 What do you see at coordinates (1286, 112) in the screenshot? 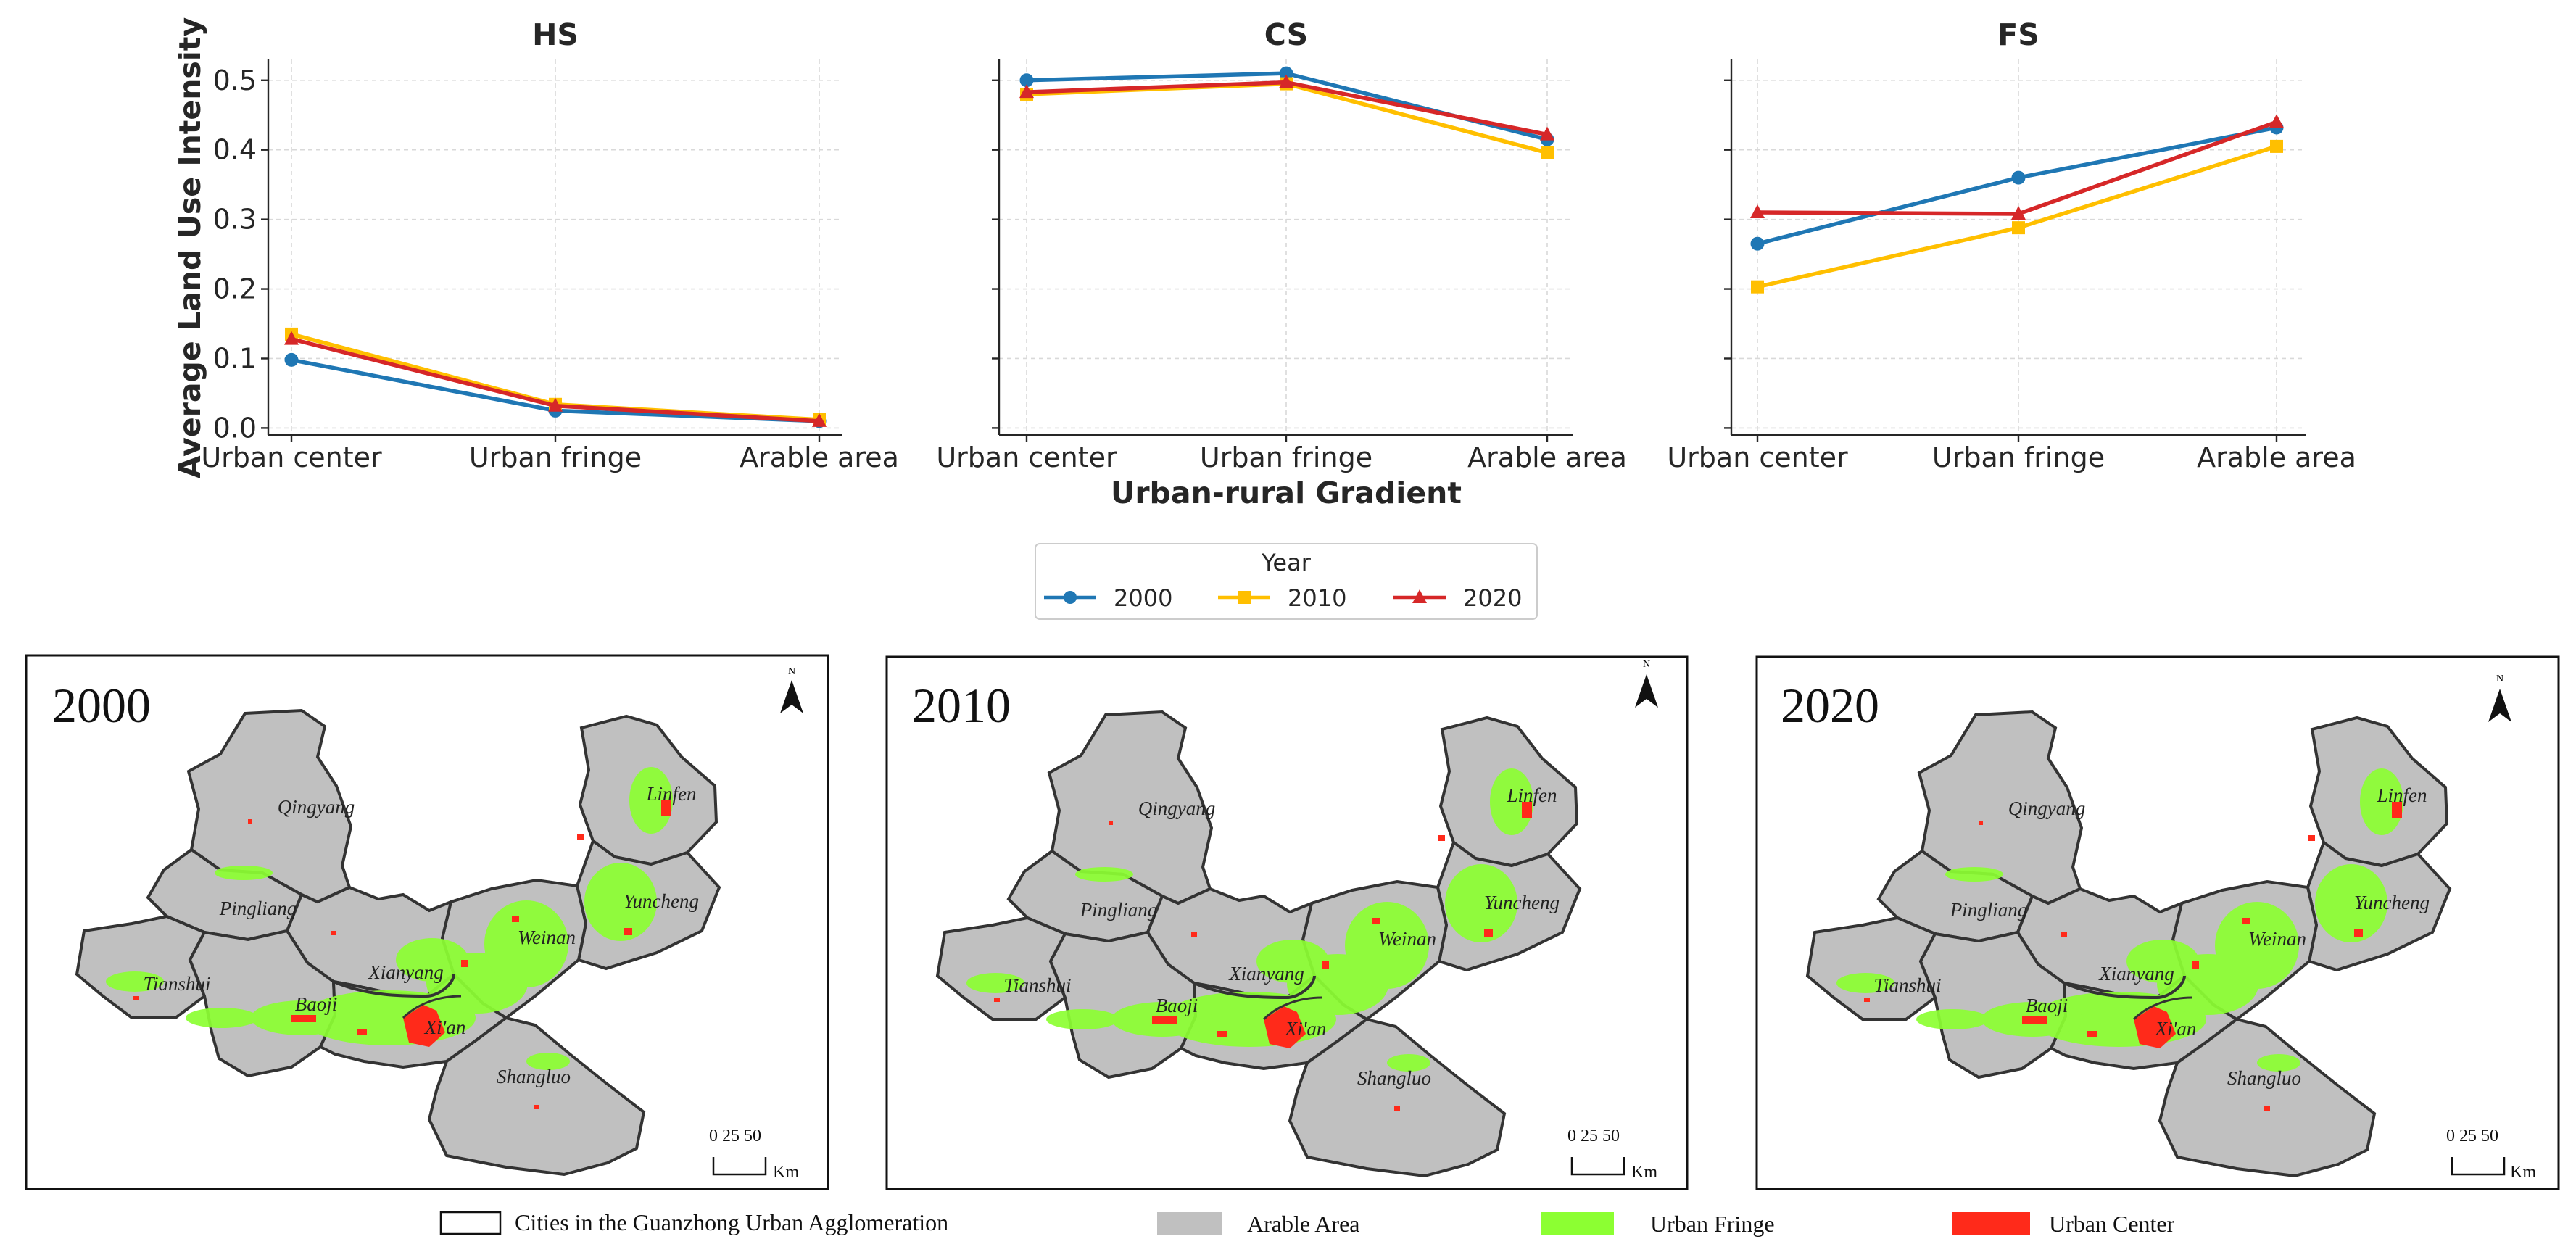
I see `series-group-cs` at bounding box center [1286, 112].